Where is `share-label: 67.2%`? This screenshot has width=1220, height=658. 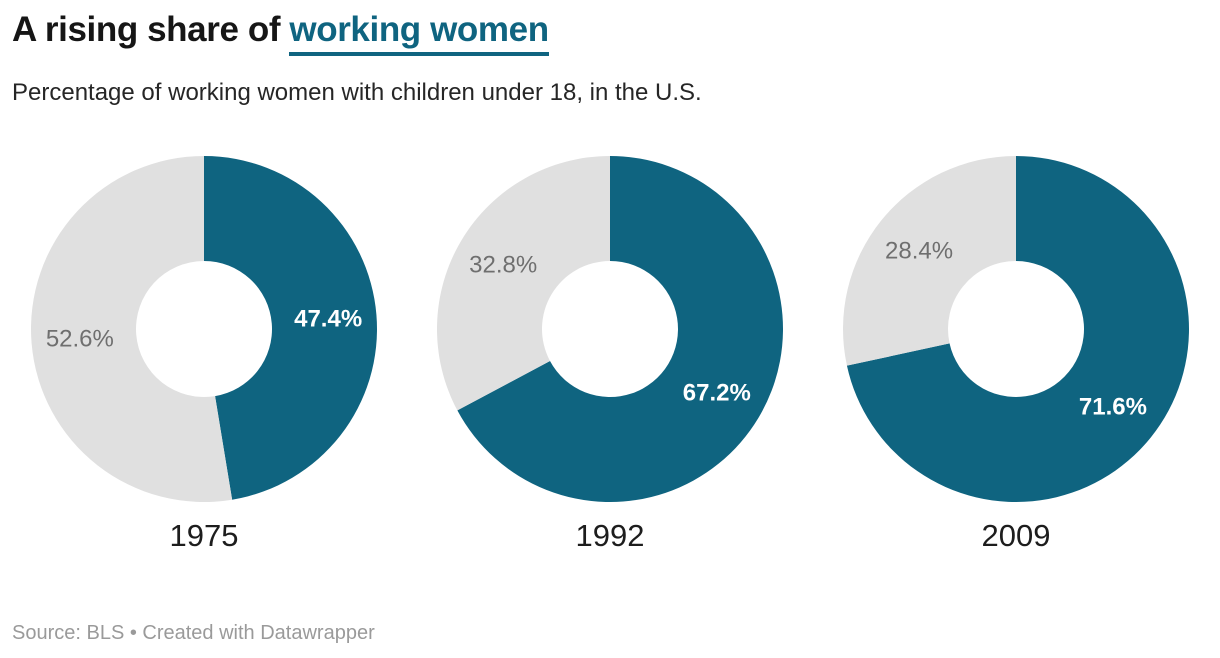
share-label: 67.2% is located at coordinates (717, 393).